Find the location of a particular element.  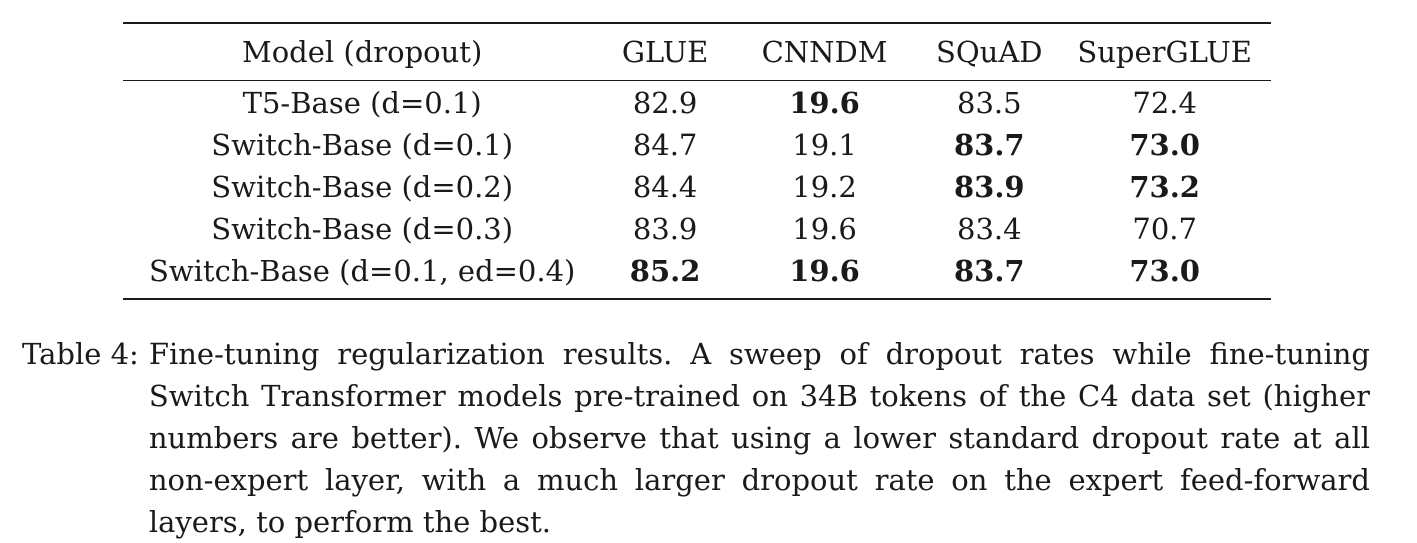

header-model: Model (dropout) is located at coordinates (362, 52).